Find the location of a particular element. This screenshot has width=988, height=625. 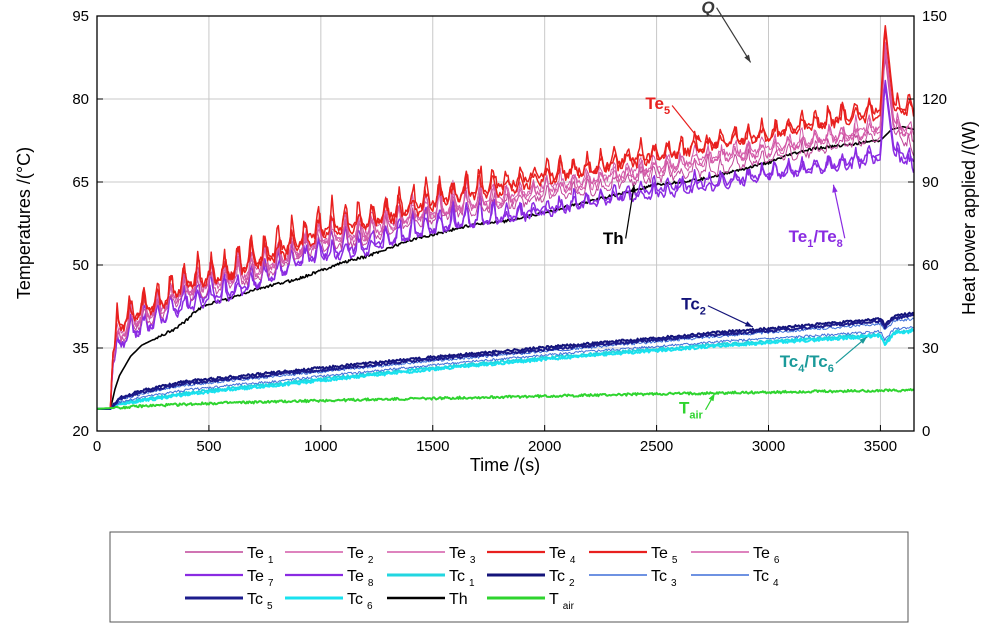

y-axis-right-title: Heat power applied /(W) is located at coordinates (969, 218).